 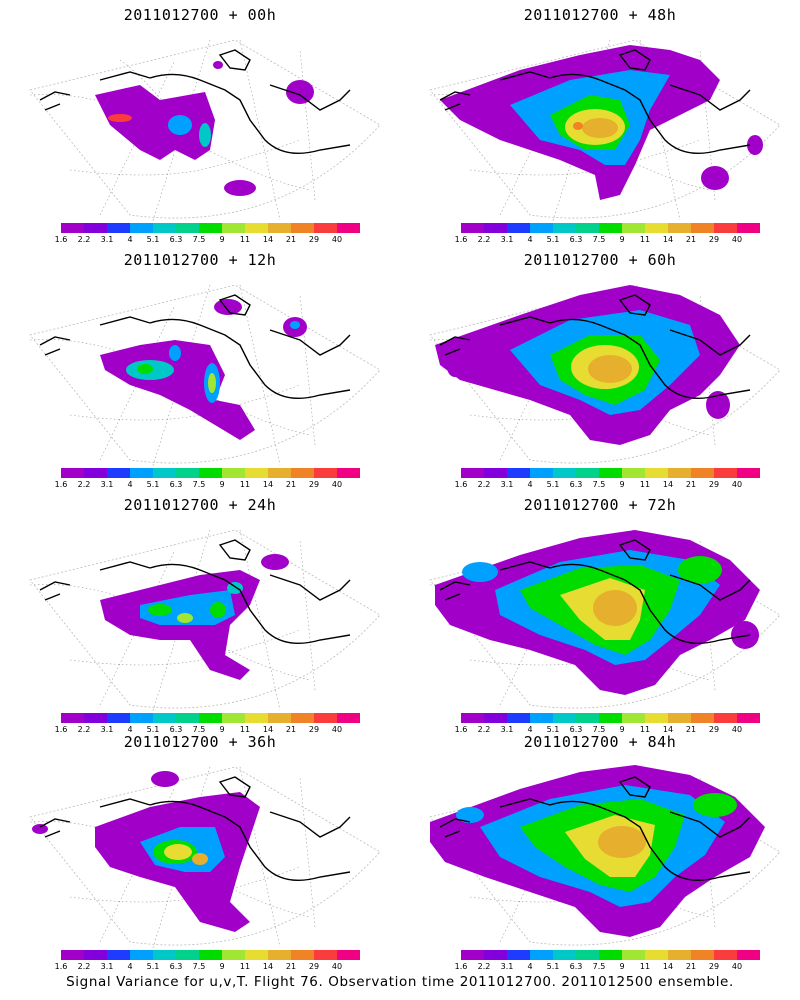 I want to click on map-panel: 2011012700 + 00h, so click(x=200, y=125).